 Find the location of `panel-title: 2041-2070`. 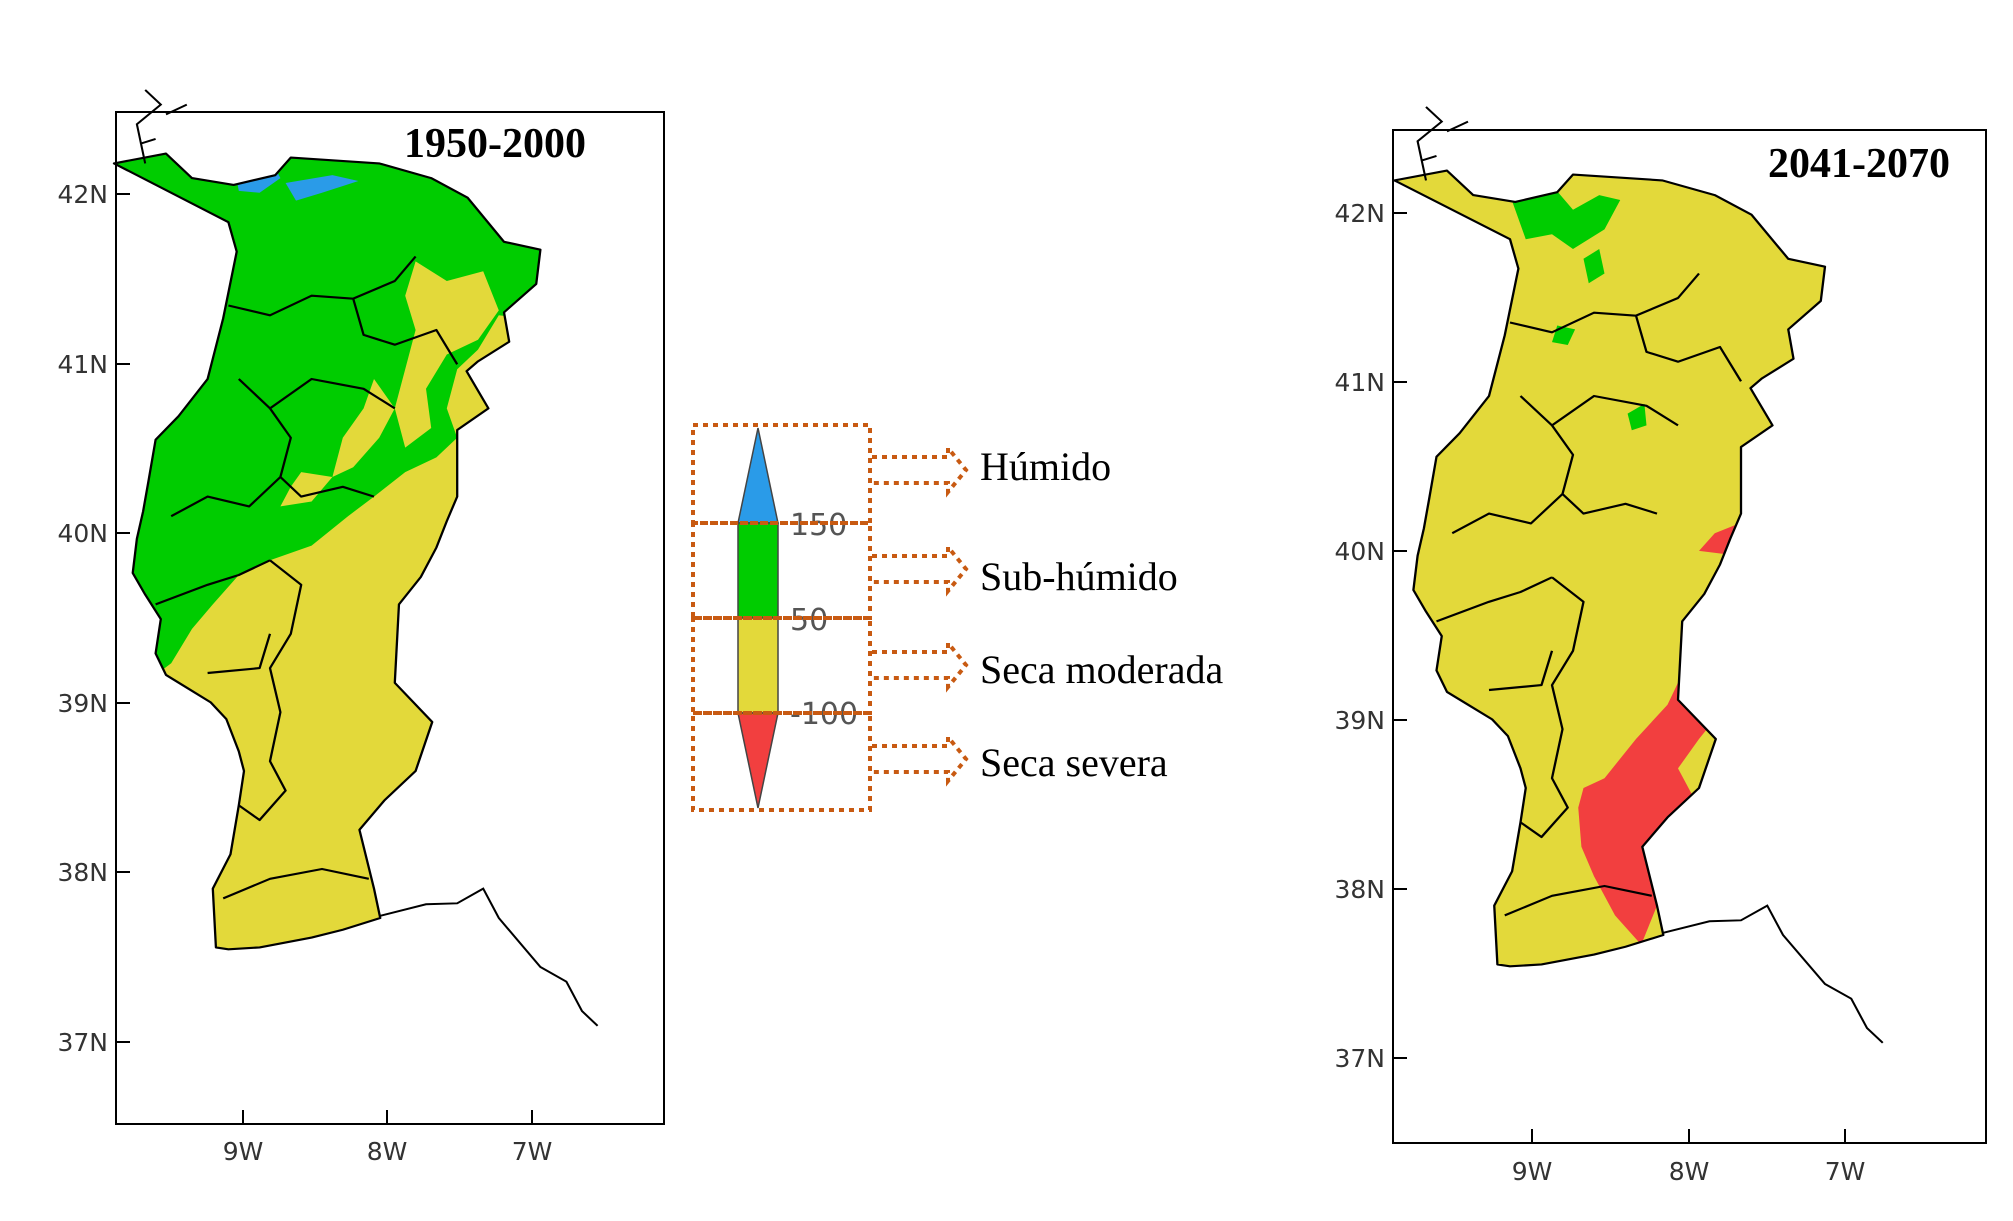

panel-title: 2041-2070 is located at coordinates (1859, 164).